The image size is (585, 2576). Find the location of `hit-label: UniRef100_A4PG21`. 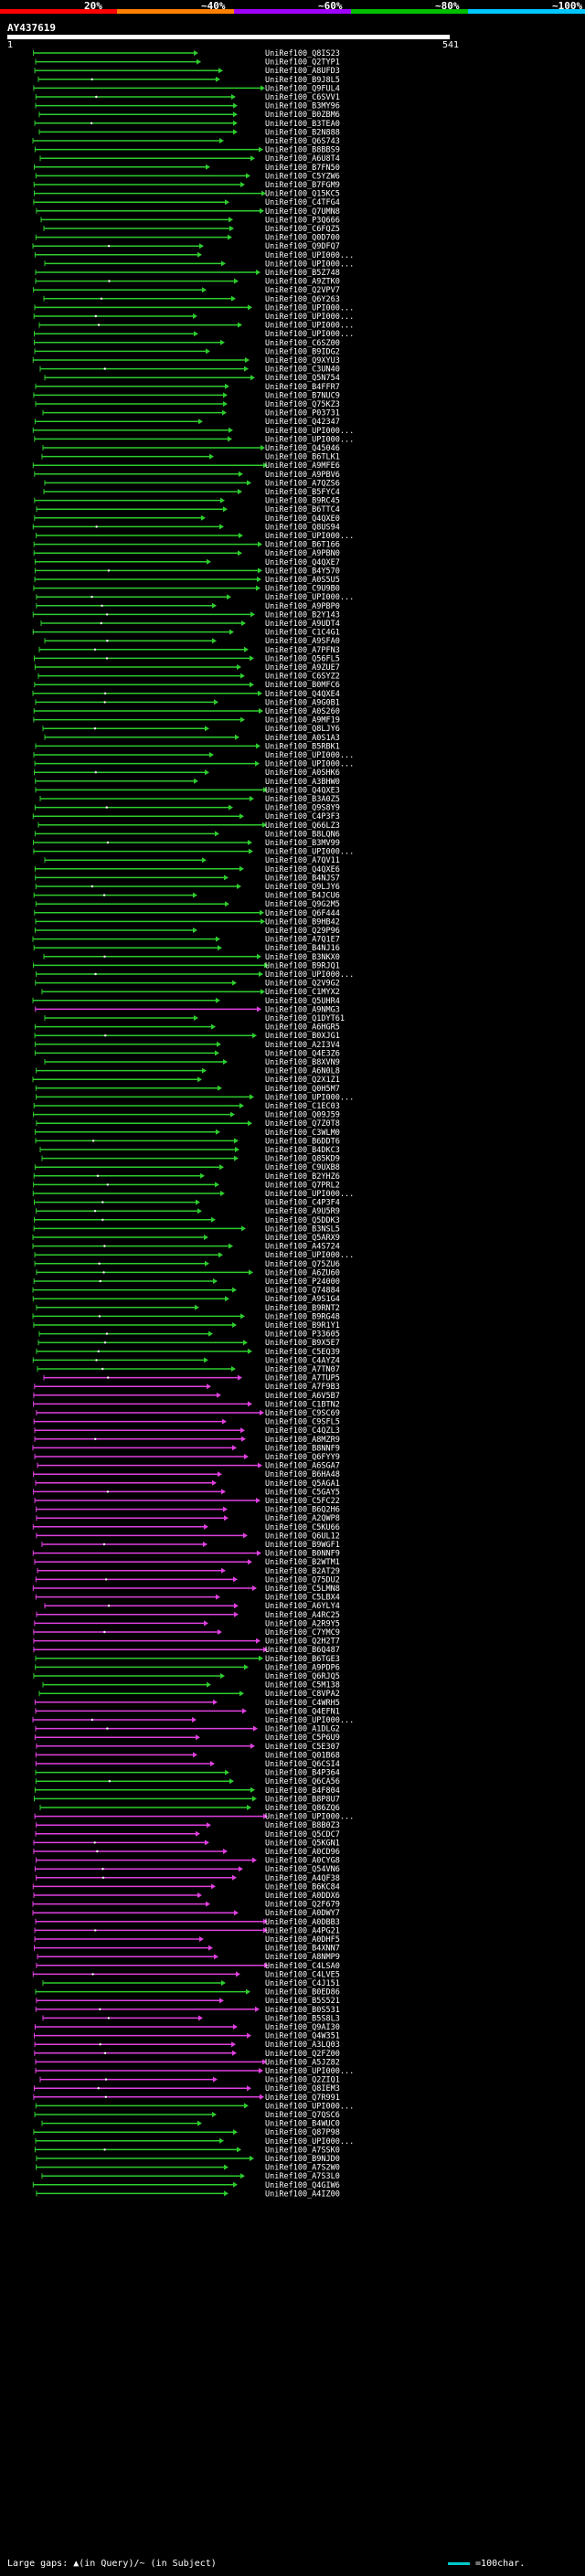

hit-label: UniRef100_A4PG21 is located at coordinates (302, 1931).